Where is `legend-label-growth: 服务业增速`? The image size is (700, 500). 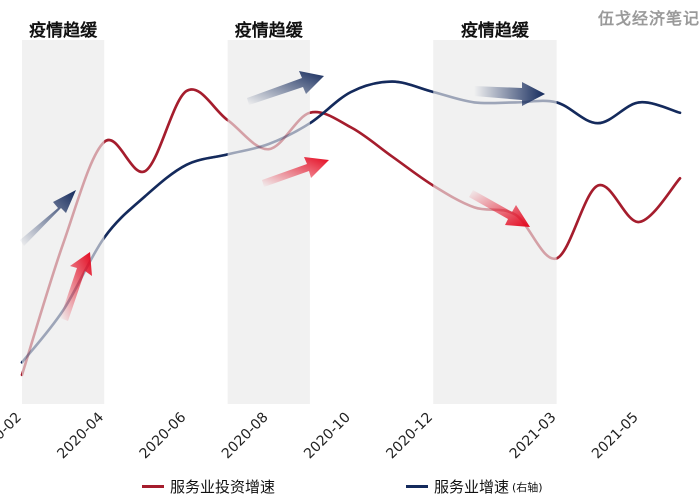 legend-label-growth: 服务业增速 is located at coordinates (472, 487).